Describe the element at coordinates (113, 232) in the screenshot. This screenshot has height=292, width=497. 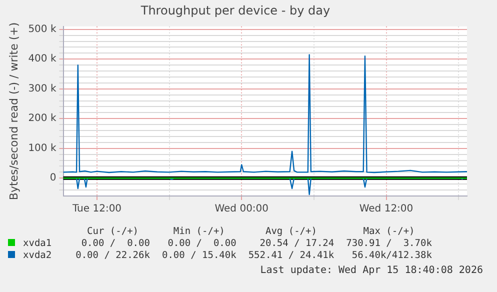
I see `text: Cur (-/+)` at that location.